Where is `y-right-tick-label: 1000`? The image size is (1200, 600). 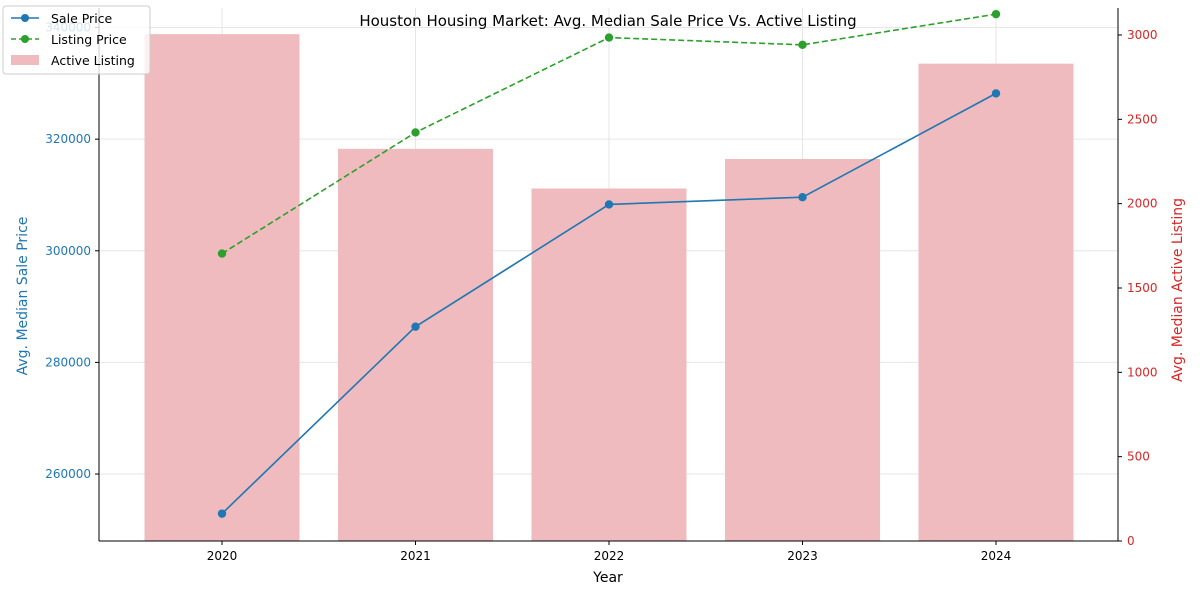
y-right-tick-label: 1000 is located at coordinates (1142, 372).